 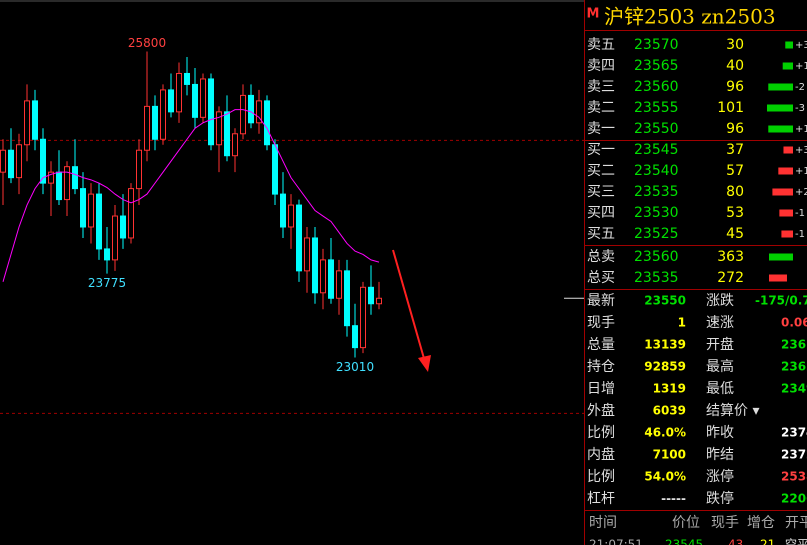 I want to click on book-change: +1, so click(x=801, y=129).